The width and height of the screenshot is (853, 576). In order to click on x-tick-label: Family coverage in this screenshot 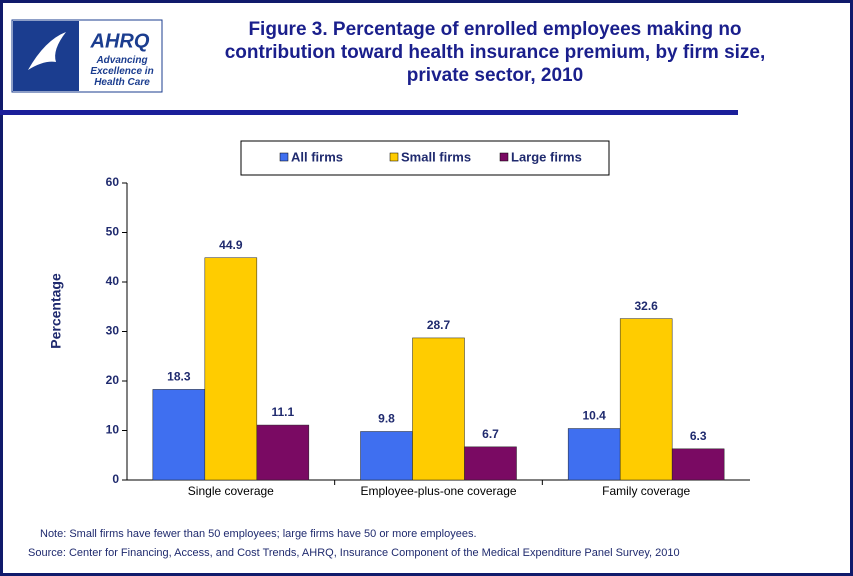, I will do `click(646, 491)`.